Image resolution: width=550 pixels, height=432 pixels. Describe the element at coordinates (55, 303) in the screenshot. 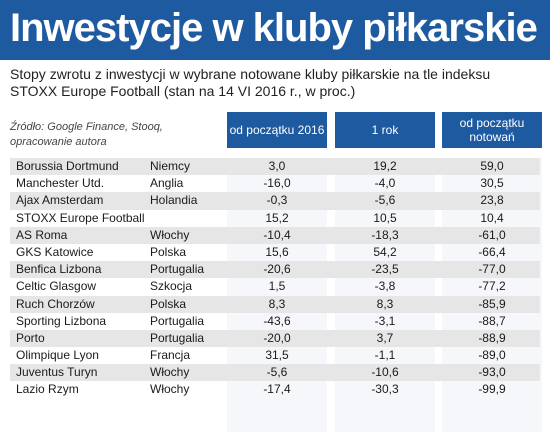

I see `club-name: Ruch Chorzów` at that location.